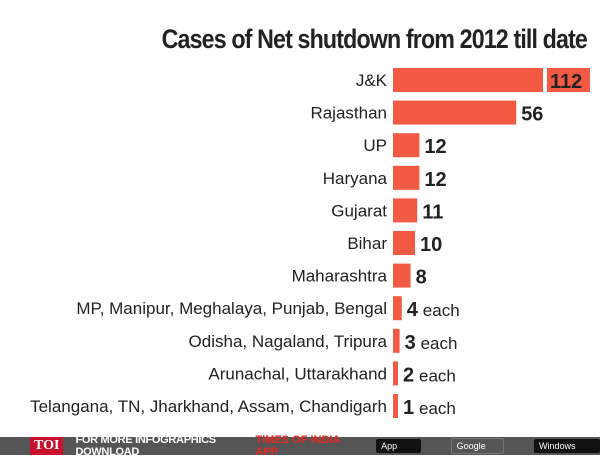  I want to click on category-label: Arunachal, Uttarakhand, so click(297, 373).